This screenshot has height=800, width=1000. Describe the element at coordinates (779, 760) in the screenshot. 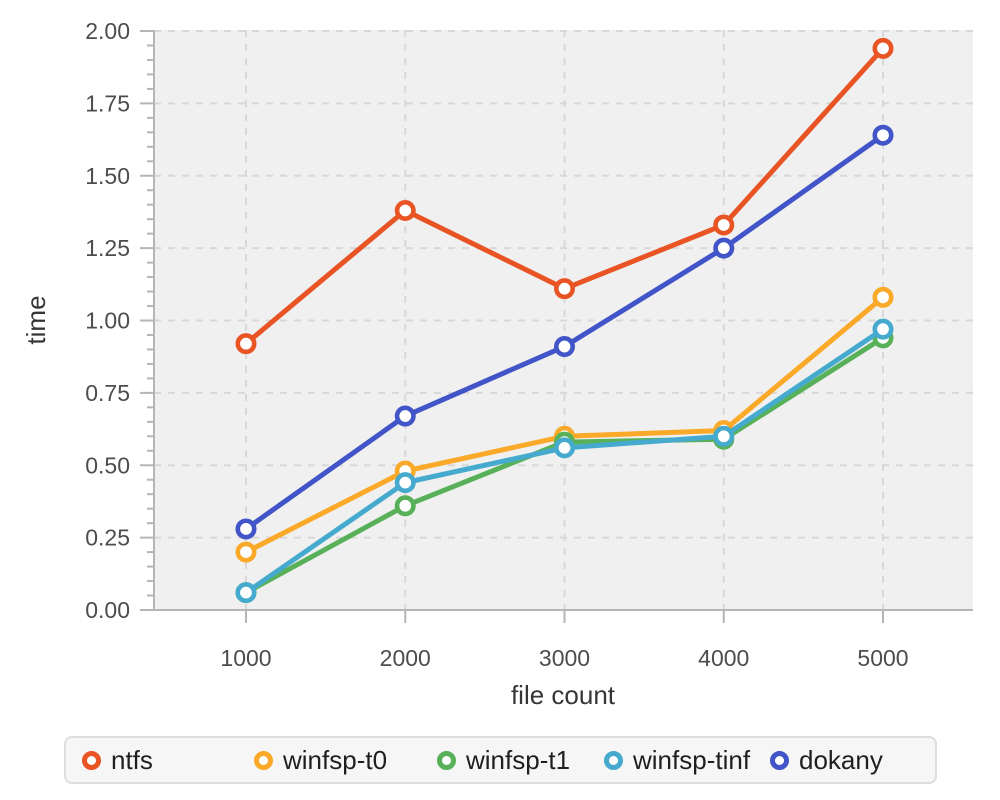

I see `legend-marker-dokany-icon` at that location.